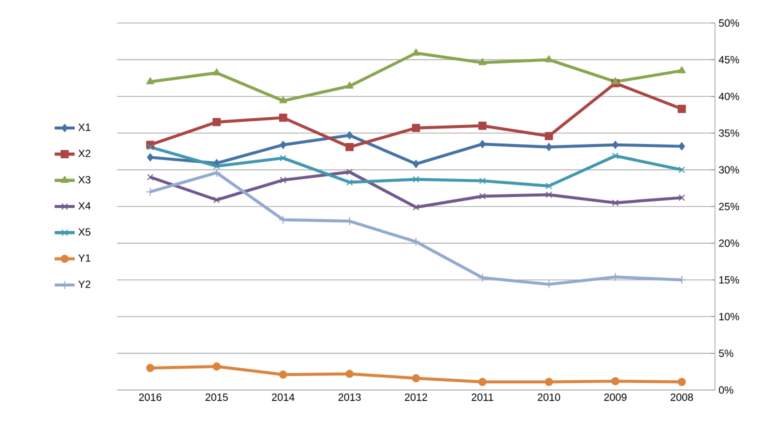 The image size is (775, 434). What do you see at coordinates (726, 390) in the screenshot?
I see `y-tick-label: 0%` at bounding box center [726, 390].